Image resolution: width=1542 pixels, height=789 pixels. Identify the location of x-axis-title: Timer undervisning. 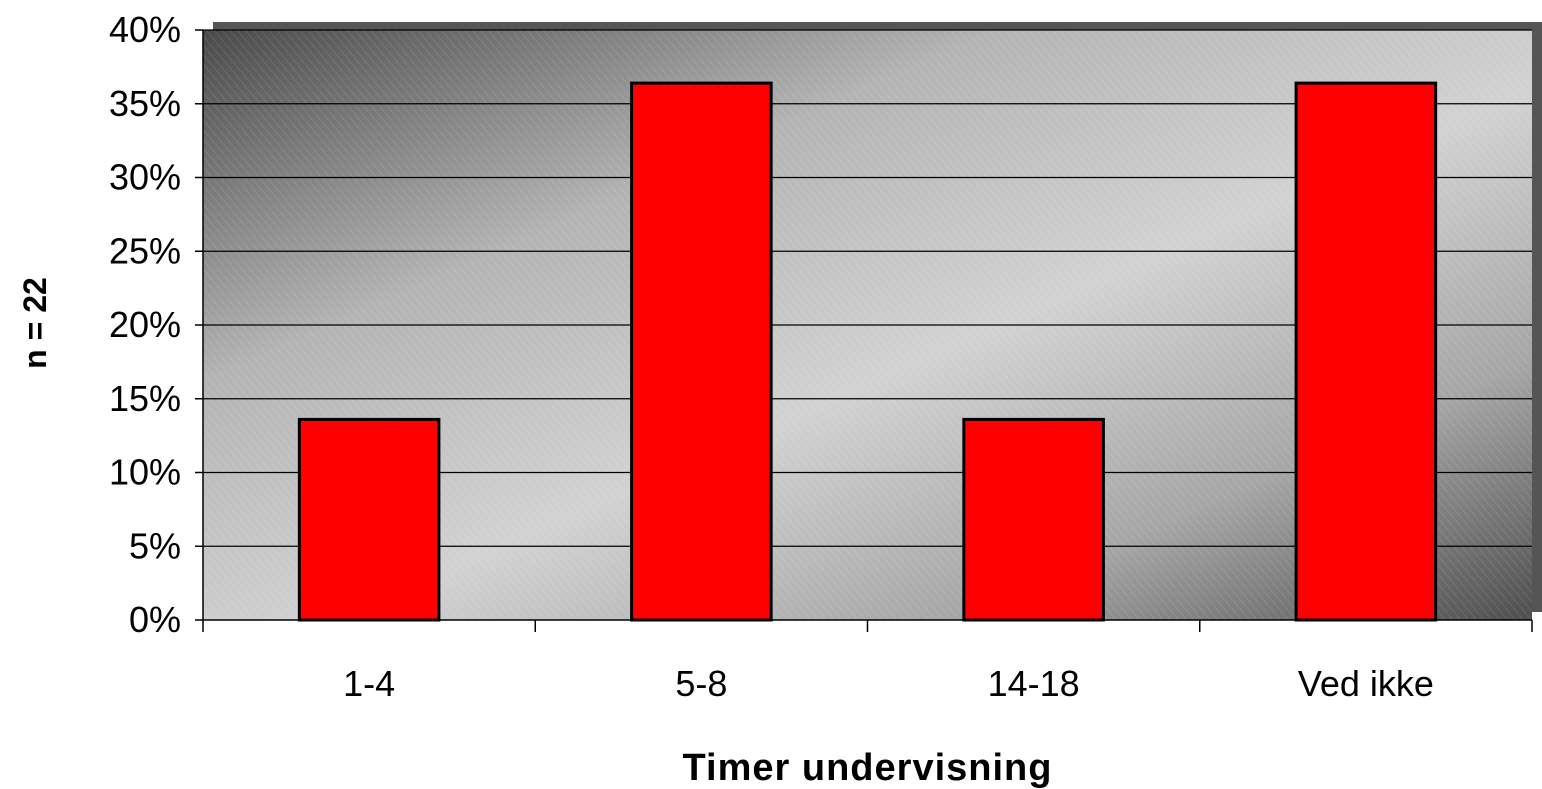
(868, 768).